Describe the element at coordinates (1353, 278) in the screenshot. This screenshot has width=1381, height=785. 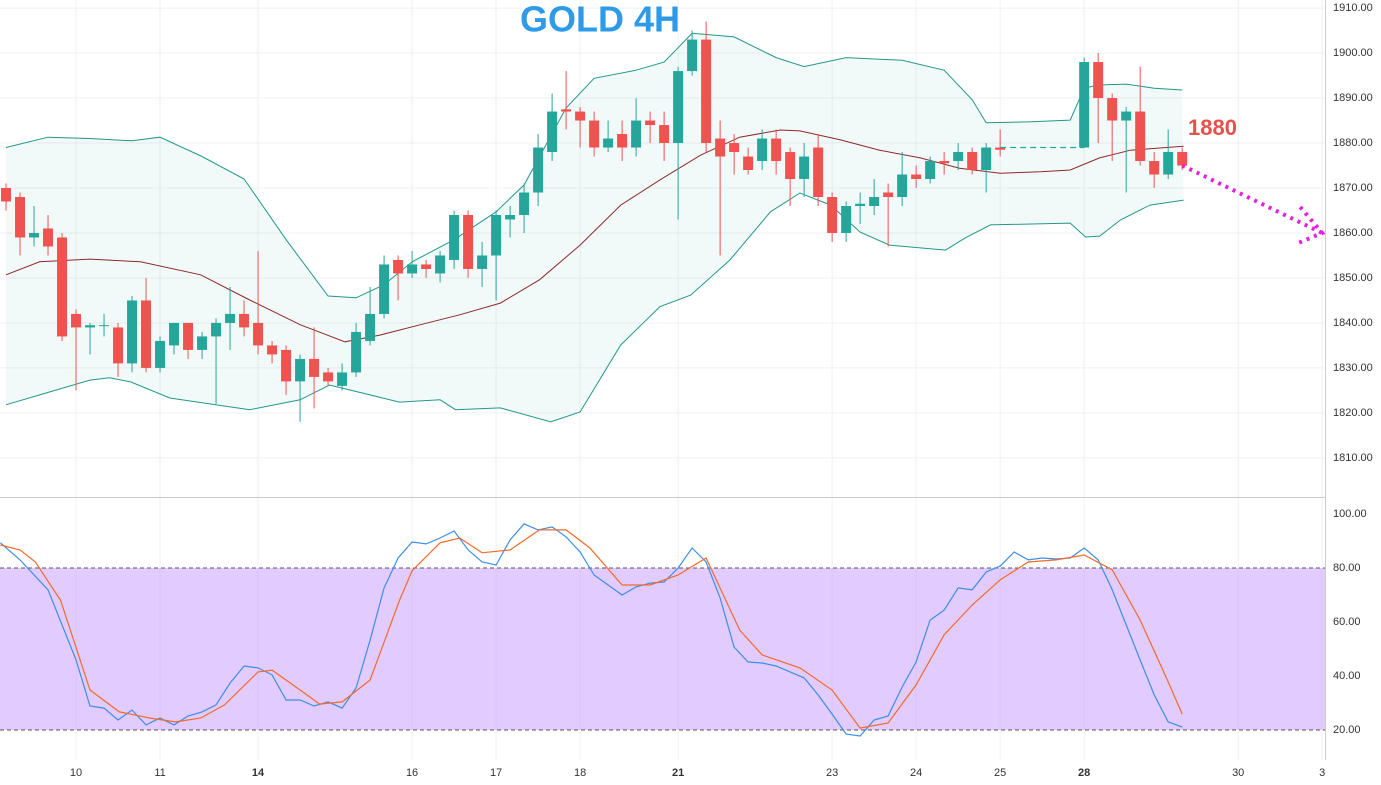
I see `y-tick-label: 1850.00` at that location.